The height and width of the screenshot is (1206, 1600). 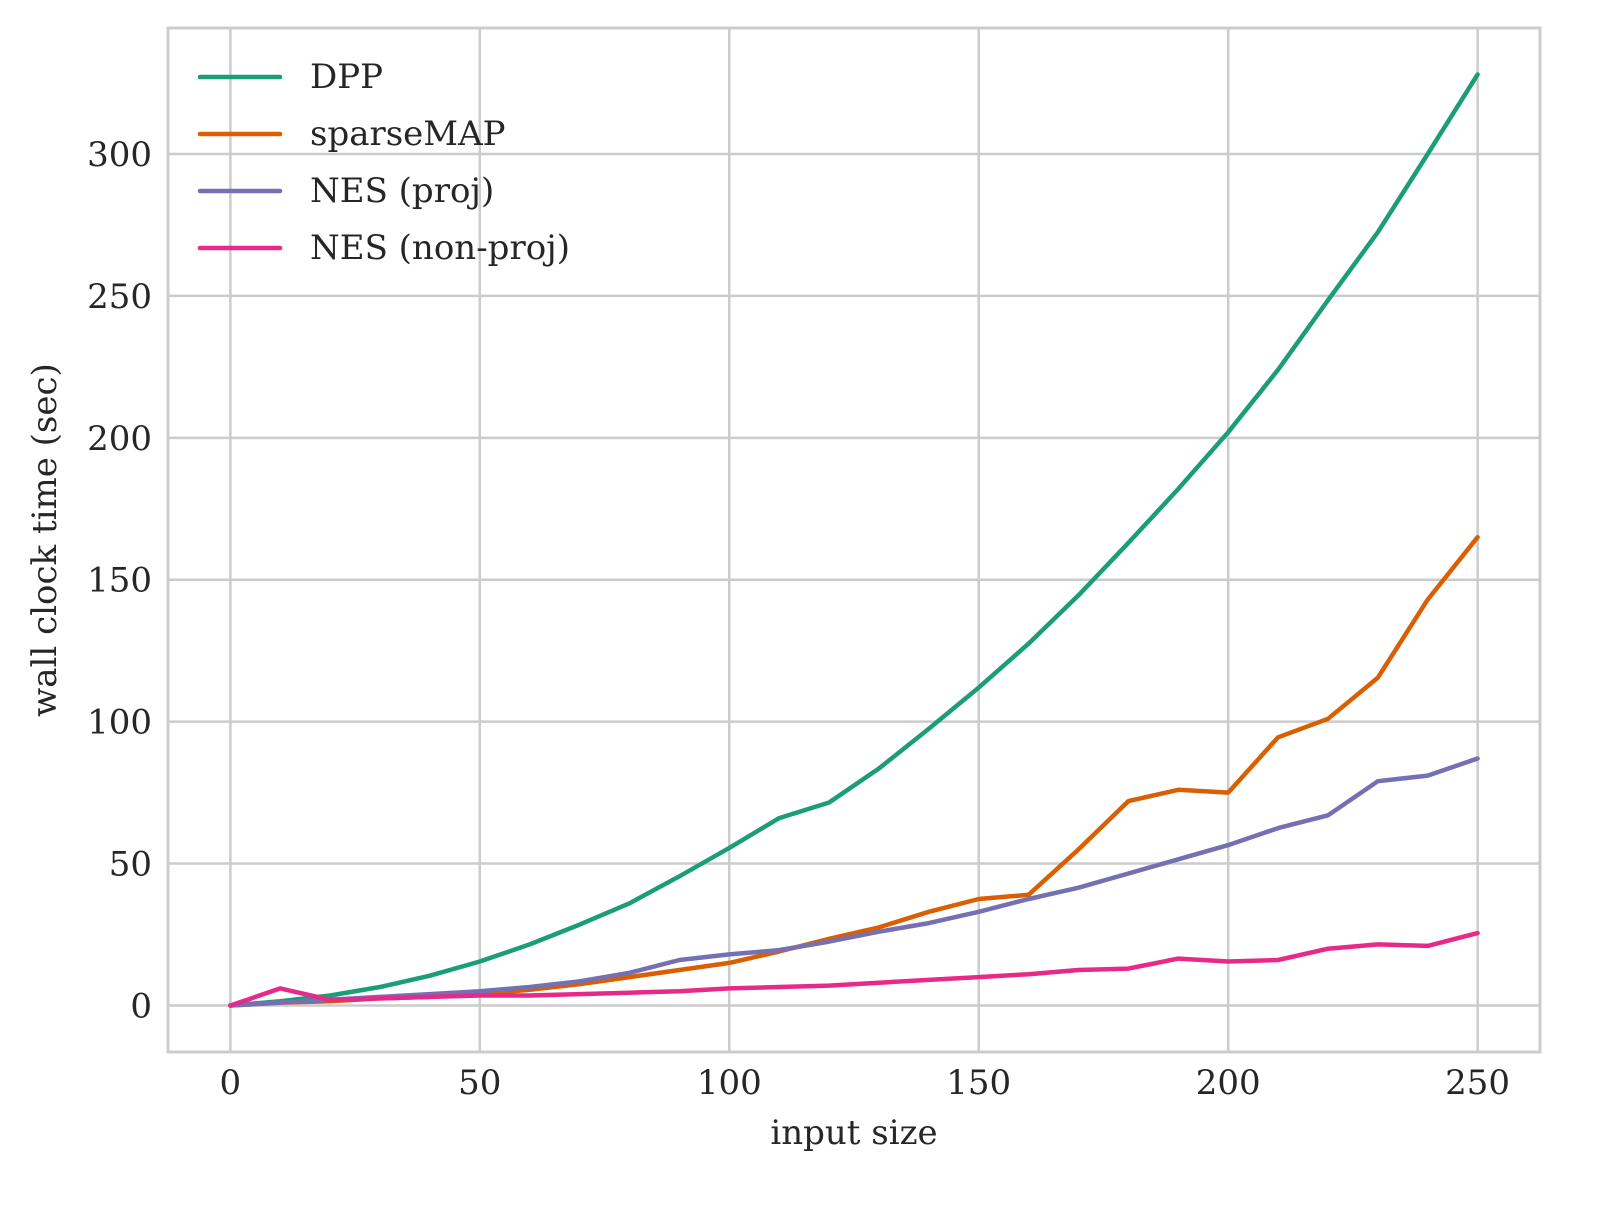 What do you see at coordinates (402, 191) in the screenshot?
I see `legend-entry-label: NES (proj)` at bounding box center [402, 191].